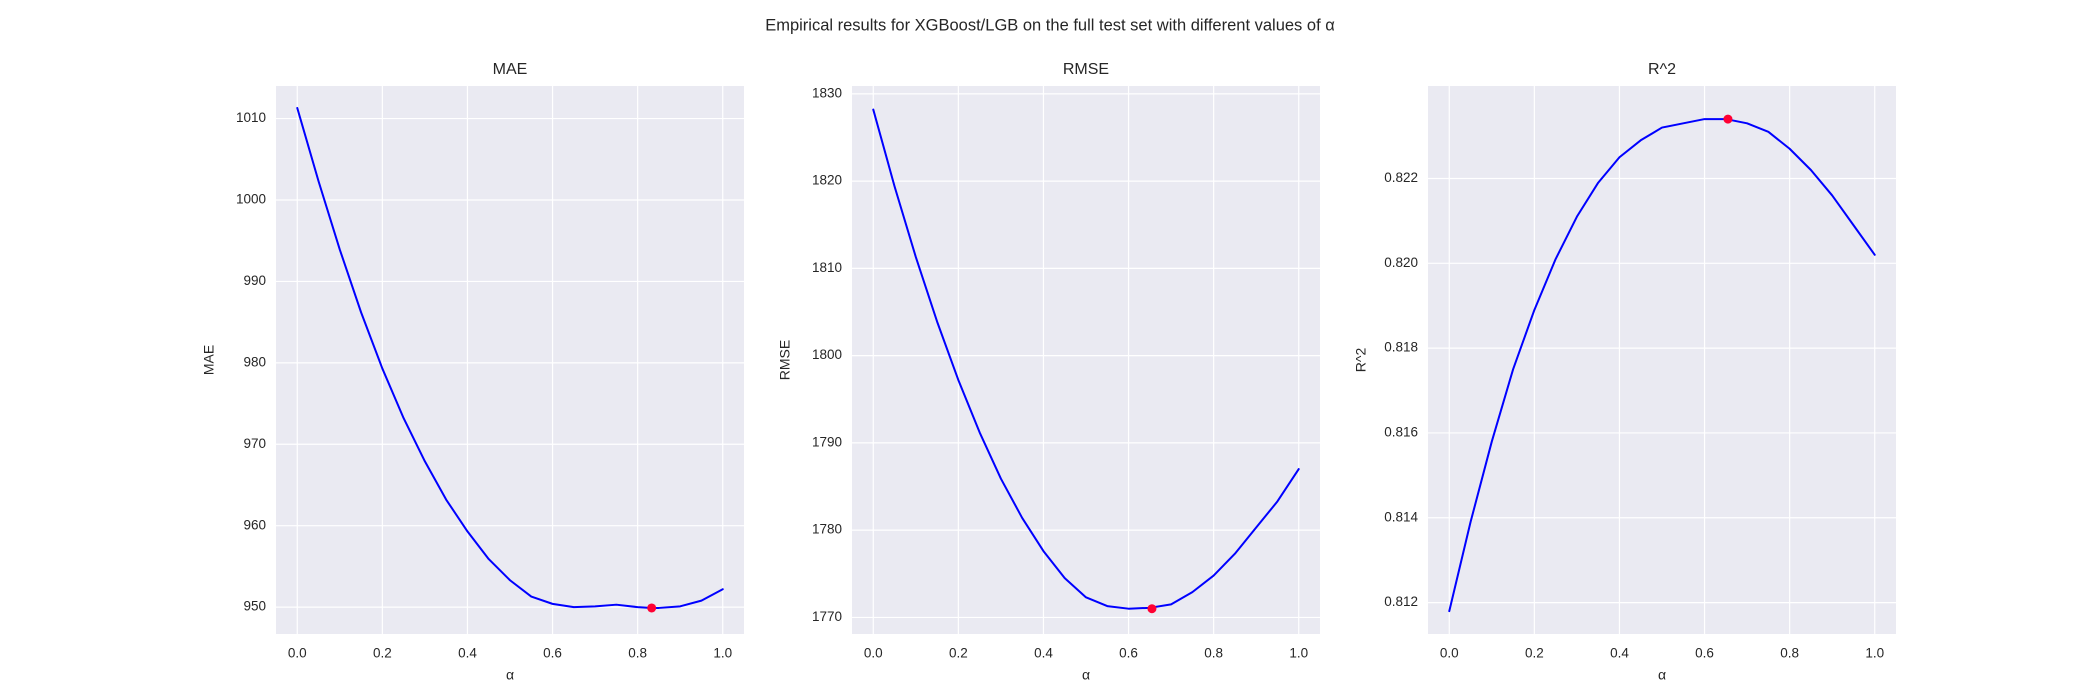 This screenshot has height=700, width=2100. What do you see at coordinates (254, 361) in the screenshot?
I see `mae-y-tick-label: 980` at bounding box center [254, 361].